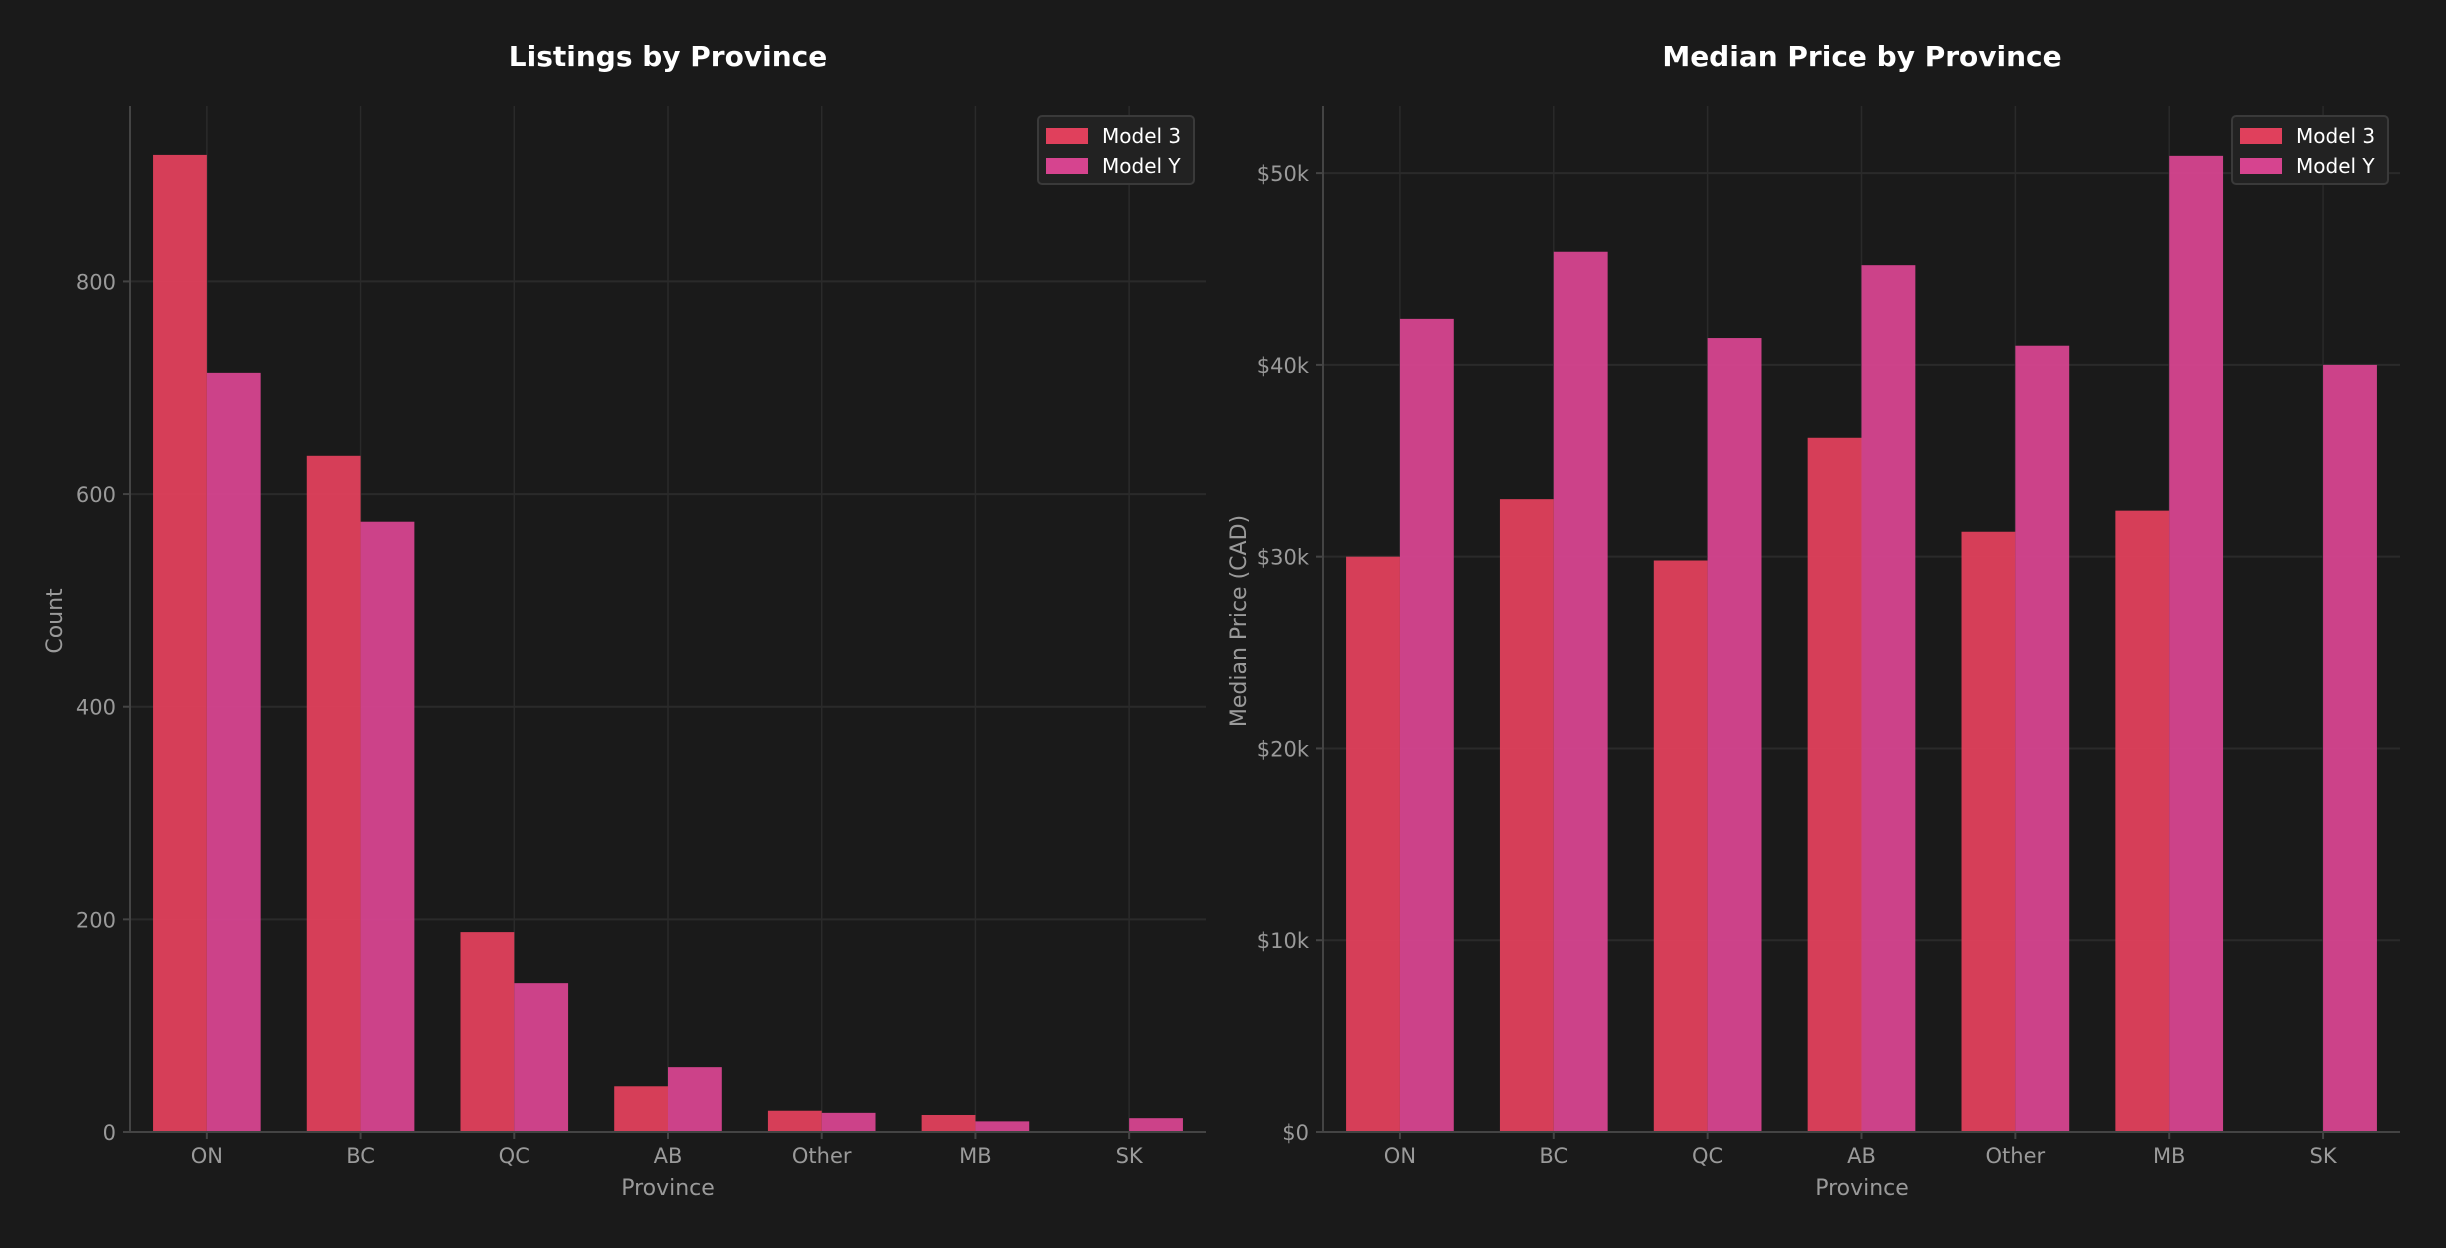 The height and width of the screenshot is (1248, 2446). Describe the element at coordinates (668, 56) in the screenshot. I see `chart-title: Listings by Province` at that location.